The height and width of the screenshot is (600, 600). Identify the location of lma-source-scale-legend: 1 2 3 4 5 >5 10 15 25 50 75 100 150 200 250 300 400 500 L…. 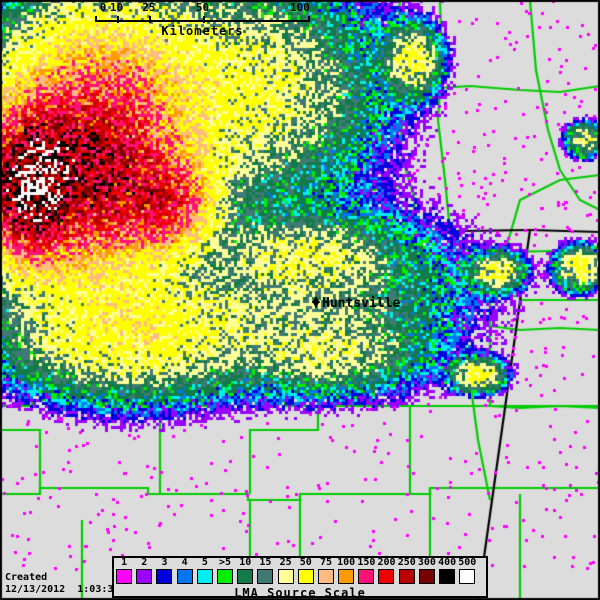
(300, 578).